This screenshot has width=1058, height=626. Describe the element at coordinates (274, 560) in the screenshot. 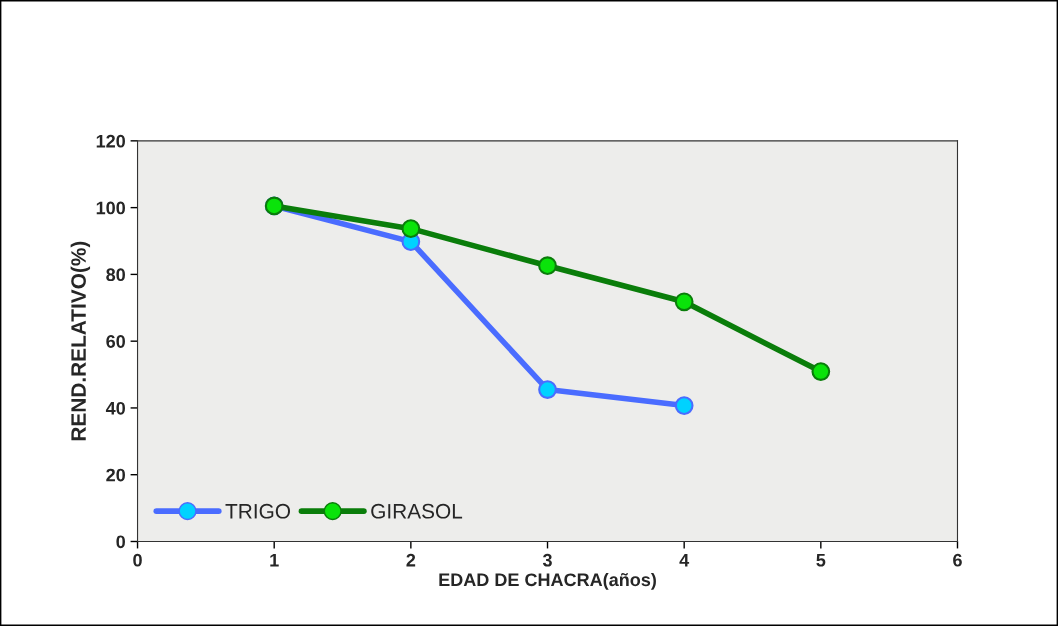

I see `x-tick-label: 1` at that location.